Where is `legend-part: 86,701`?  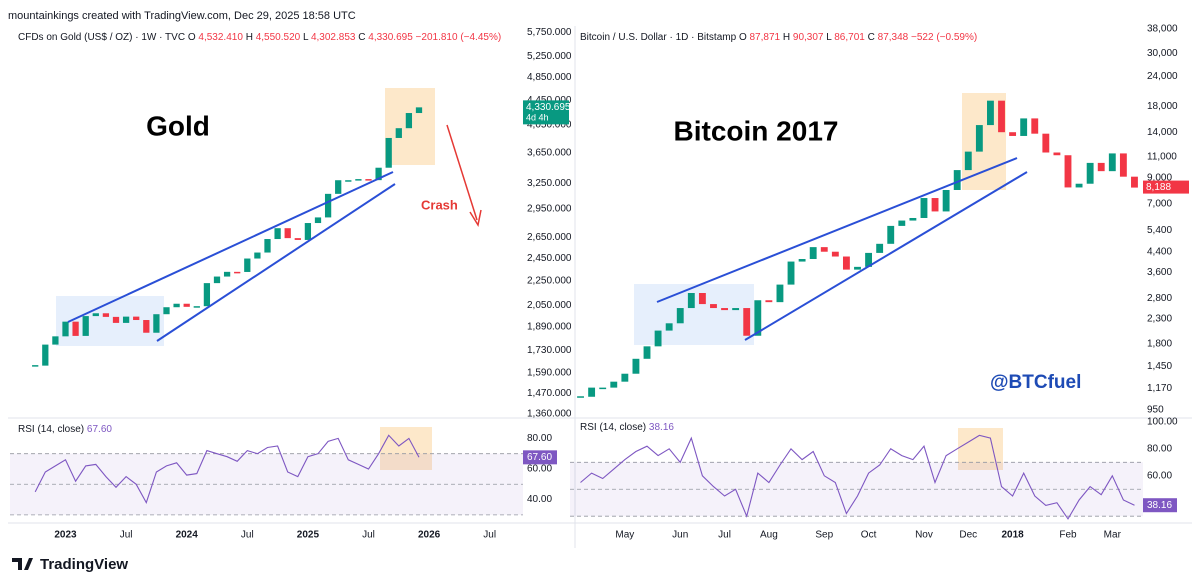
legend-part: 86,701 is located at coordinates (849, 37).